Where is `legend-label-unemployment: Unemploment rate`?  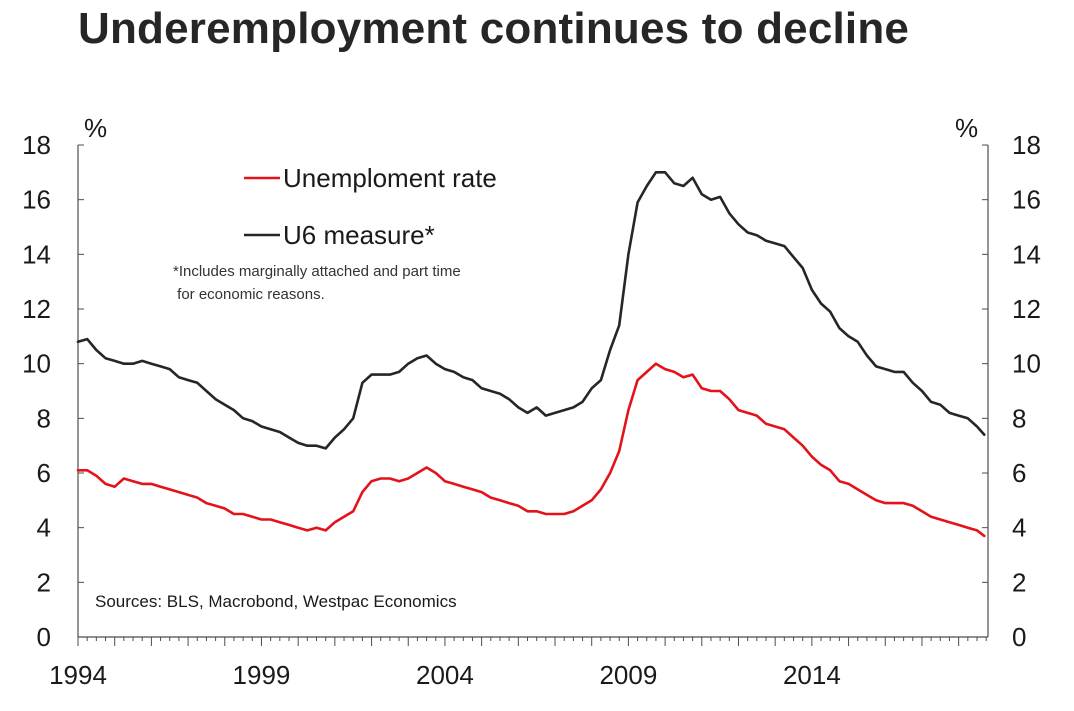
legend-label-unemployment: Unemploment rate is located at coordinates (390, 178).